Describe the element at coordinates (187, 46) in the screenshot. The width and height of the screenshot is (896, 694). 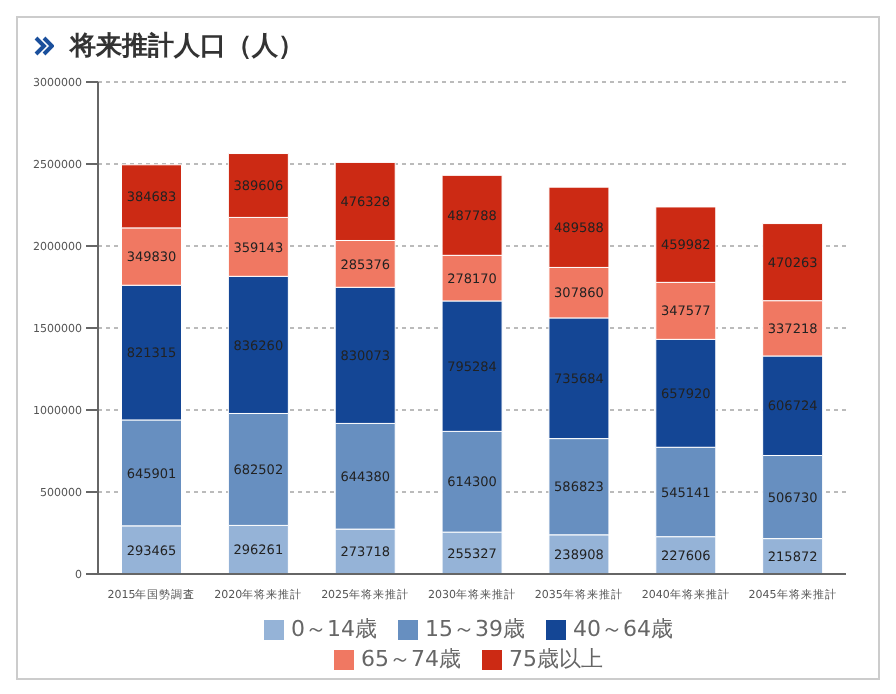
I see `chart-title: 将来推計人口（人）` at that location.